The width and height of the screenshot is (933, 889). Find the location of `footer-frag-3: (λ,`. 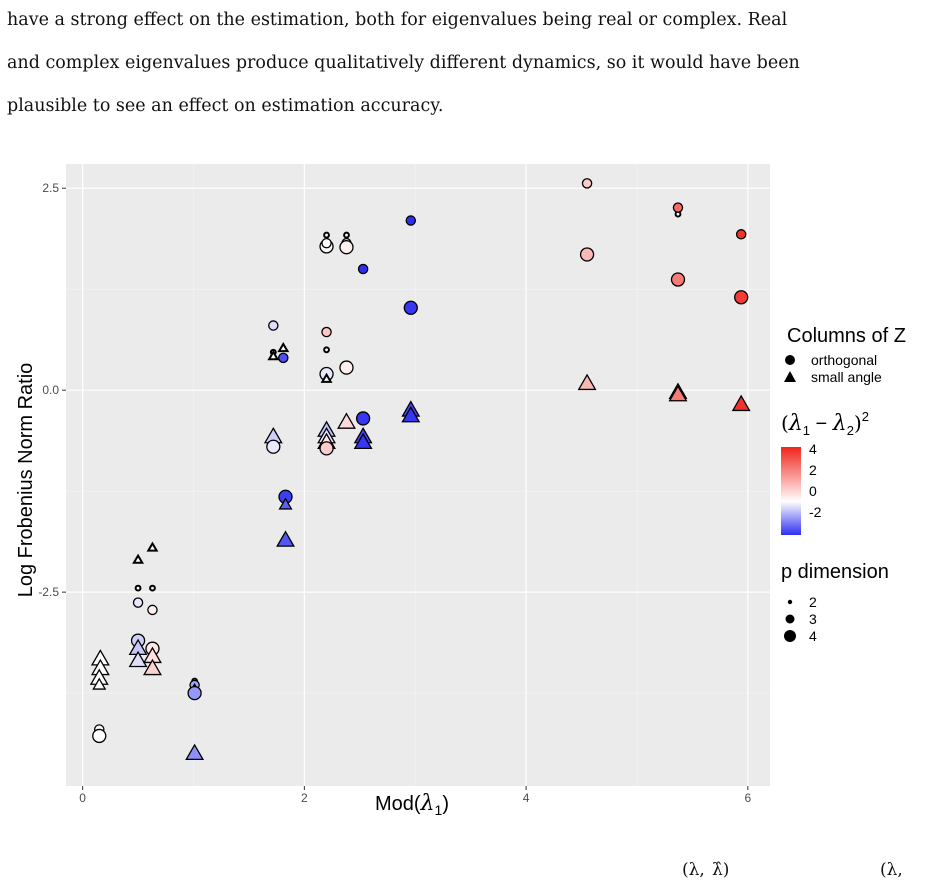

footer-frag-3: (λ, is located at coordinates (891, 870).